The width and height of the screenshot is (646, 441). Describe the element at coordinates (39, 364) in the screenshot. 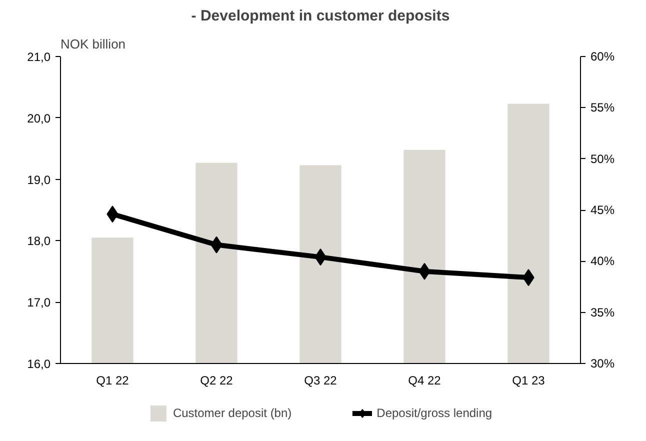

I see `y-tick-label: 16,0` at that location.